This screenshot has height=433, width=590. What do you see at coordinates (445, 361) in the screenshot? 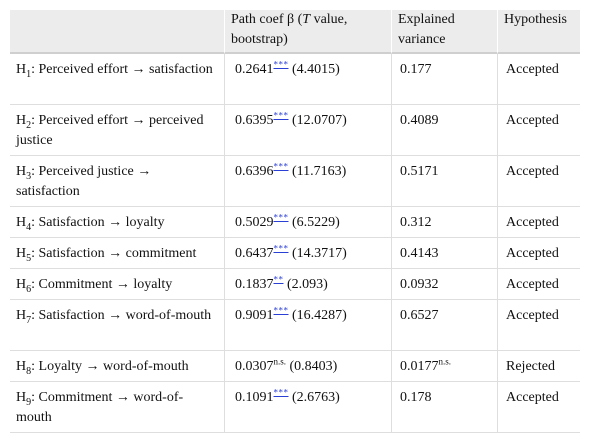
I see `variance-significance-marker: n.s.` at bounding box center [445, 361].